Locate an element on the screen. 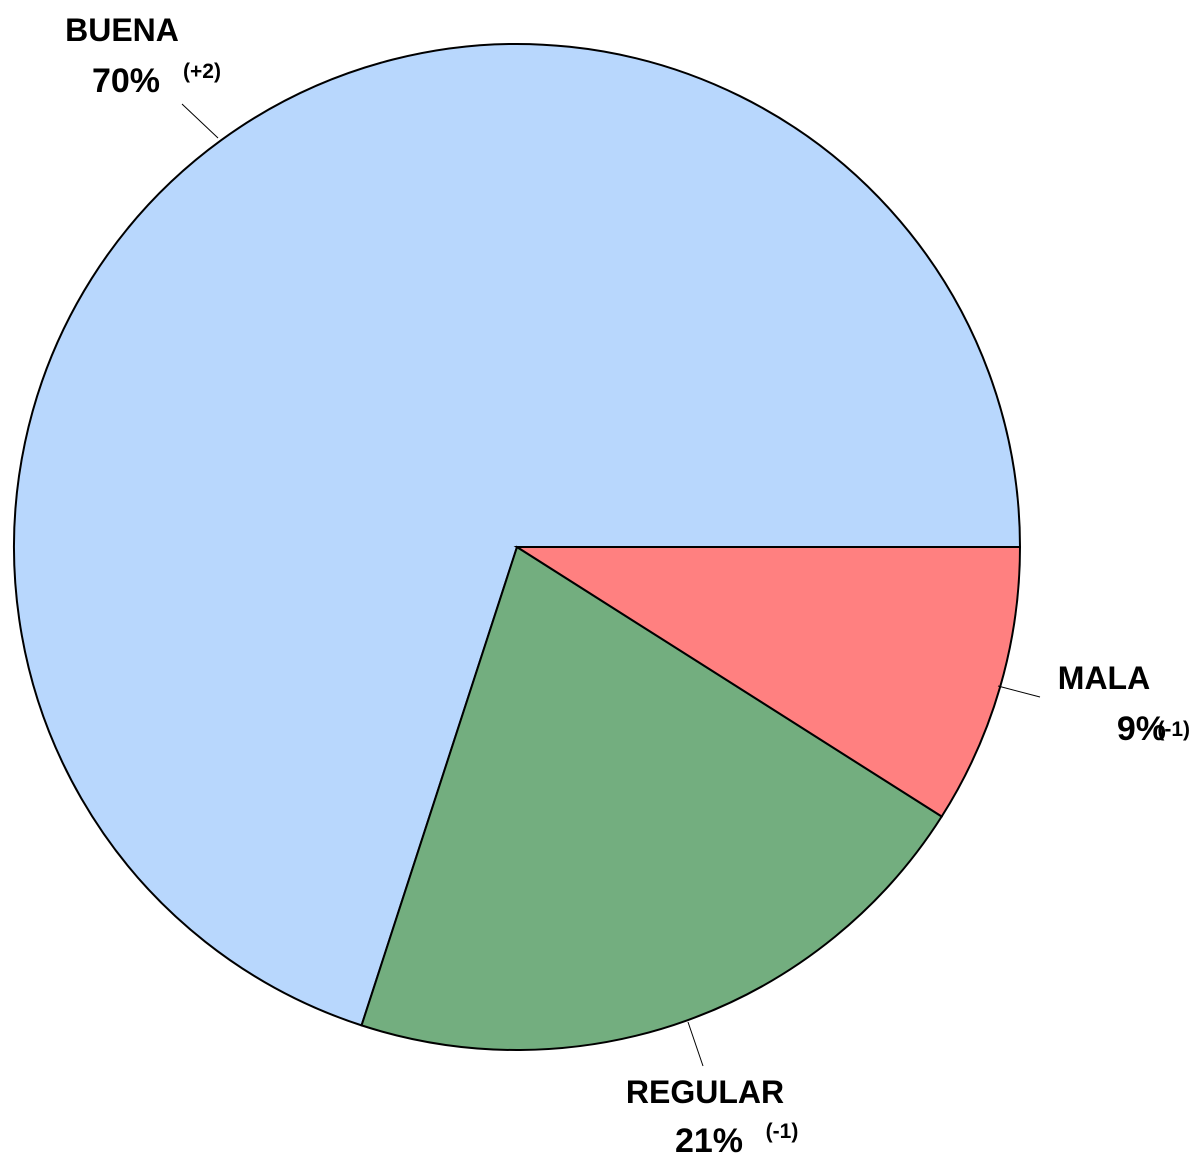 Image resolution: width=1195 pixels, height=1158 pixels. slice-name: REGULAR is located at coordinates (705, 1092).